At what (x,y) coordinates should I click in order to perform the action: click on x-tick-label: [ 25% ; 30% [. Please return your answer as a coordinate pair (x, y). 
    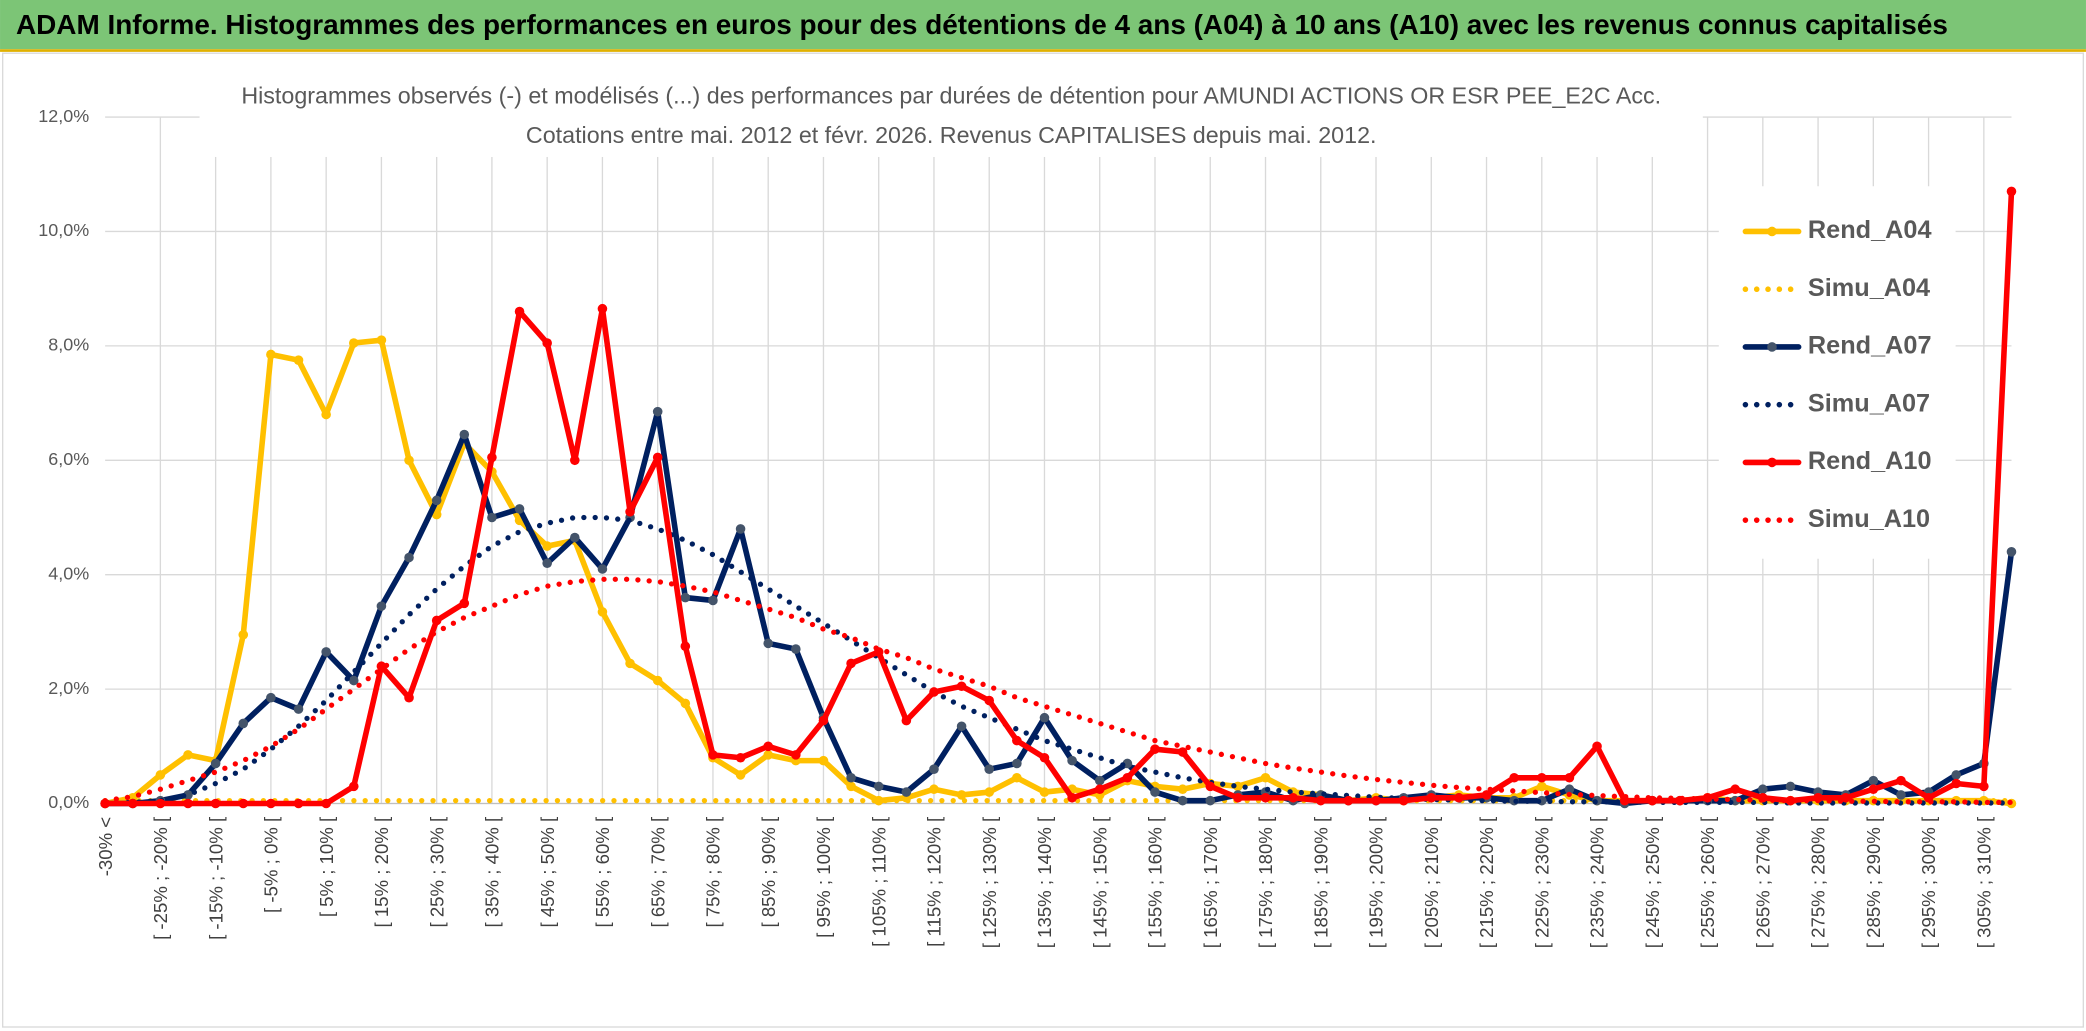
    Looking at the image, I should click on (436, 872).